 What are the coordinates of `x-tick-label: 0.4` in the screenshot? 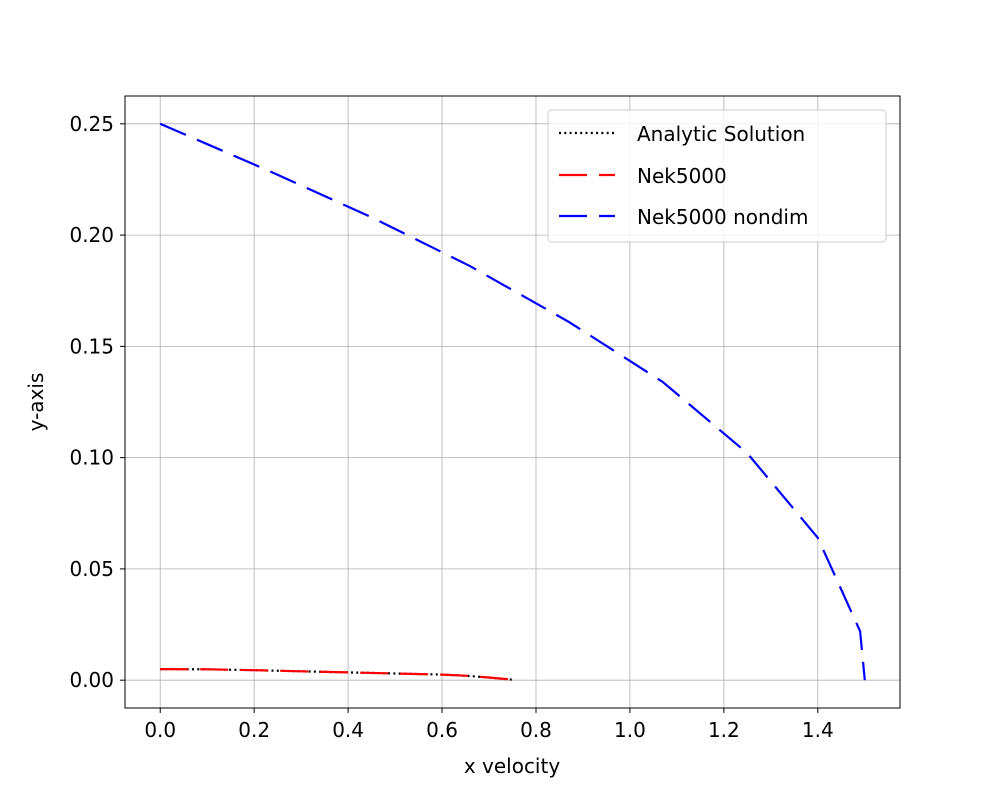 It's located at (348, 730).